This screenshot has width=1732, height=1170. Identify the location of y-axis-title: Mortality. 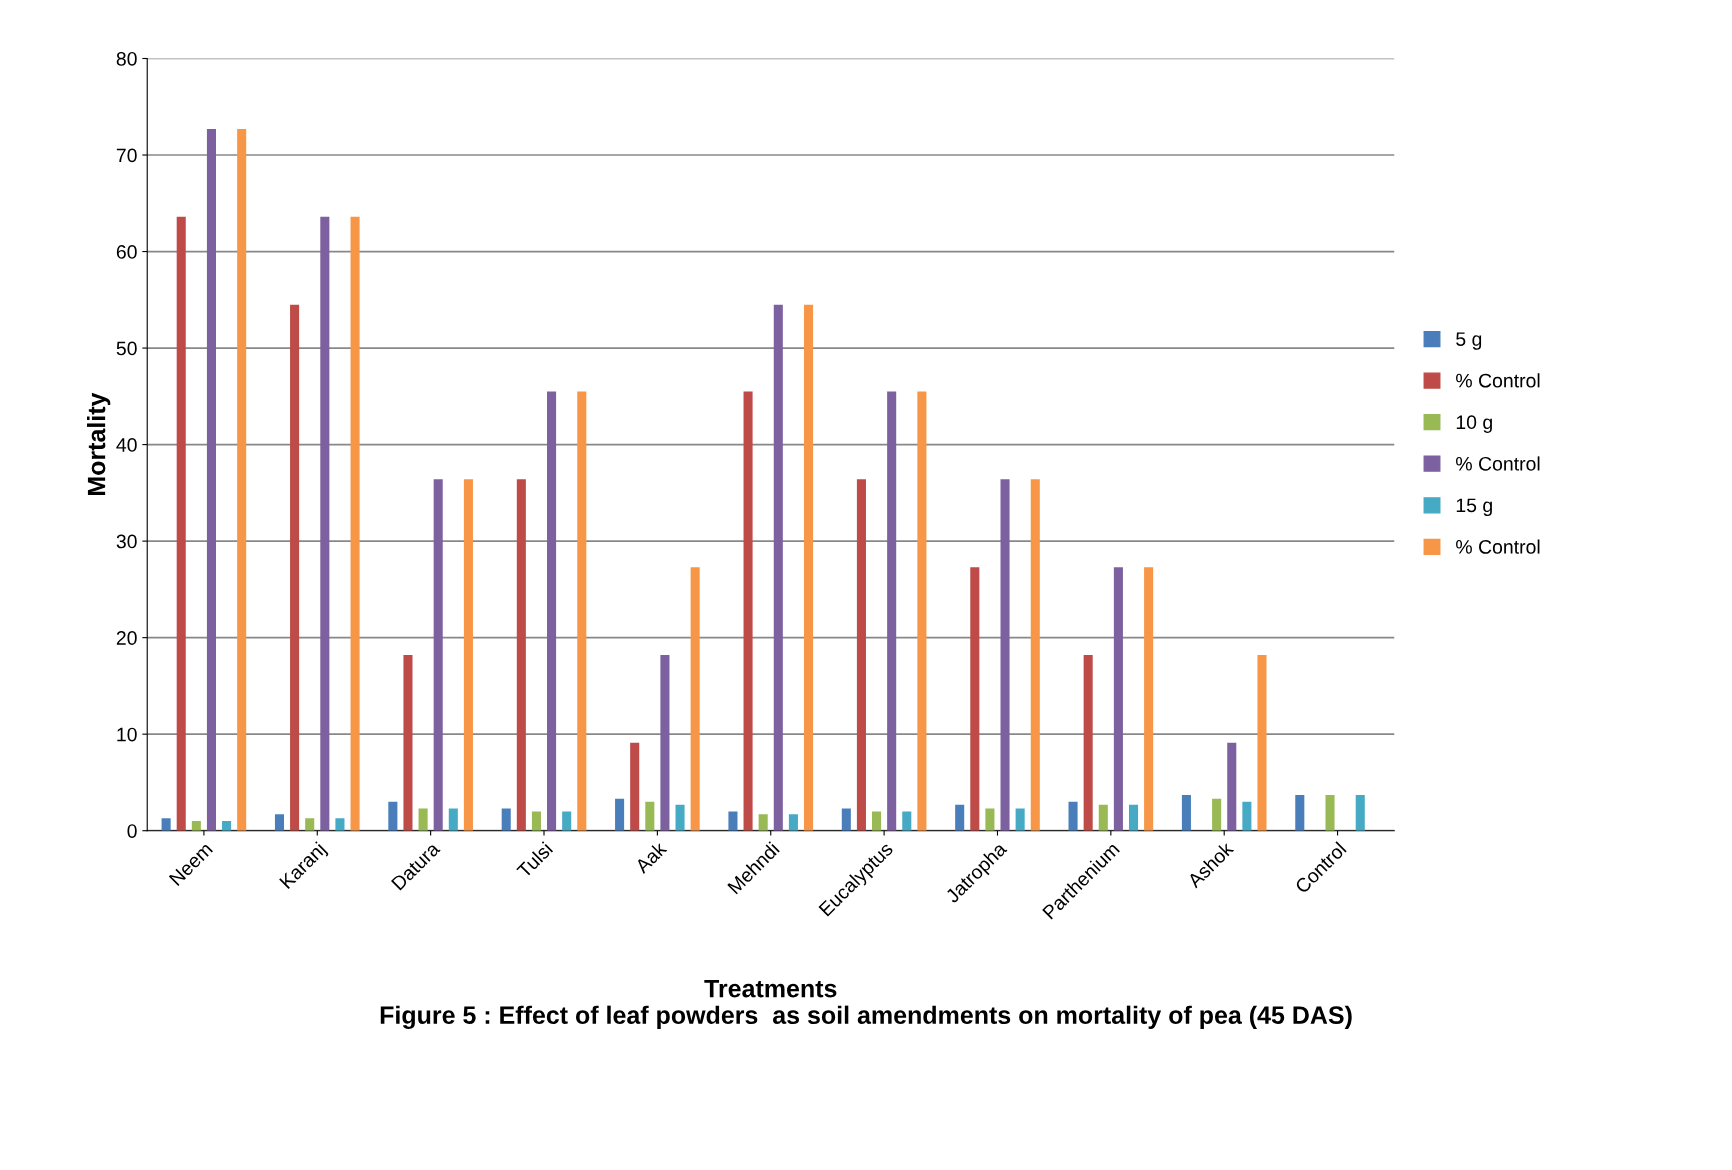
(99, 444).